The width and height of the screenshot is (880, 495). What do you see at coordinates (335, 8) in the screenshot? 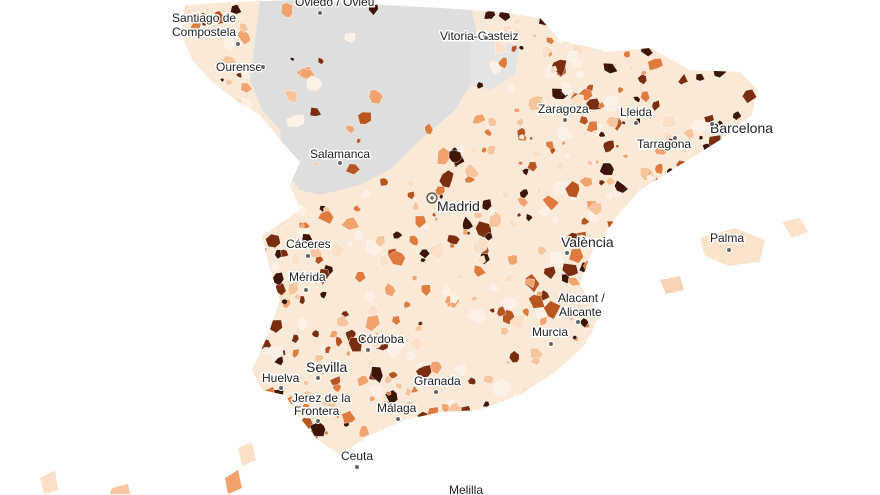
I see `city-oviedo: Oviedo / Oviéu` at bounding box center [335, 8].